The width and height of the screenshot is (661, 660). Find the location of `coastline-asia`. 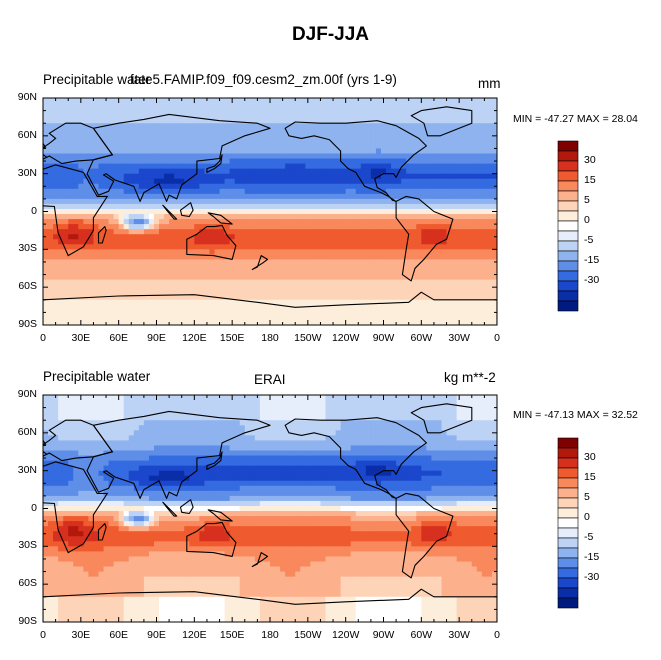

coastline-asia is located at coordinates (178, 157).